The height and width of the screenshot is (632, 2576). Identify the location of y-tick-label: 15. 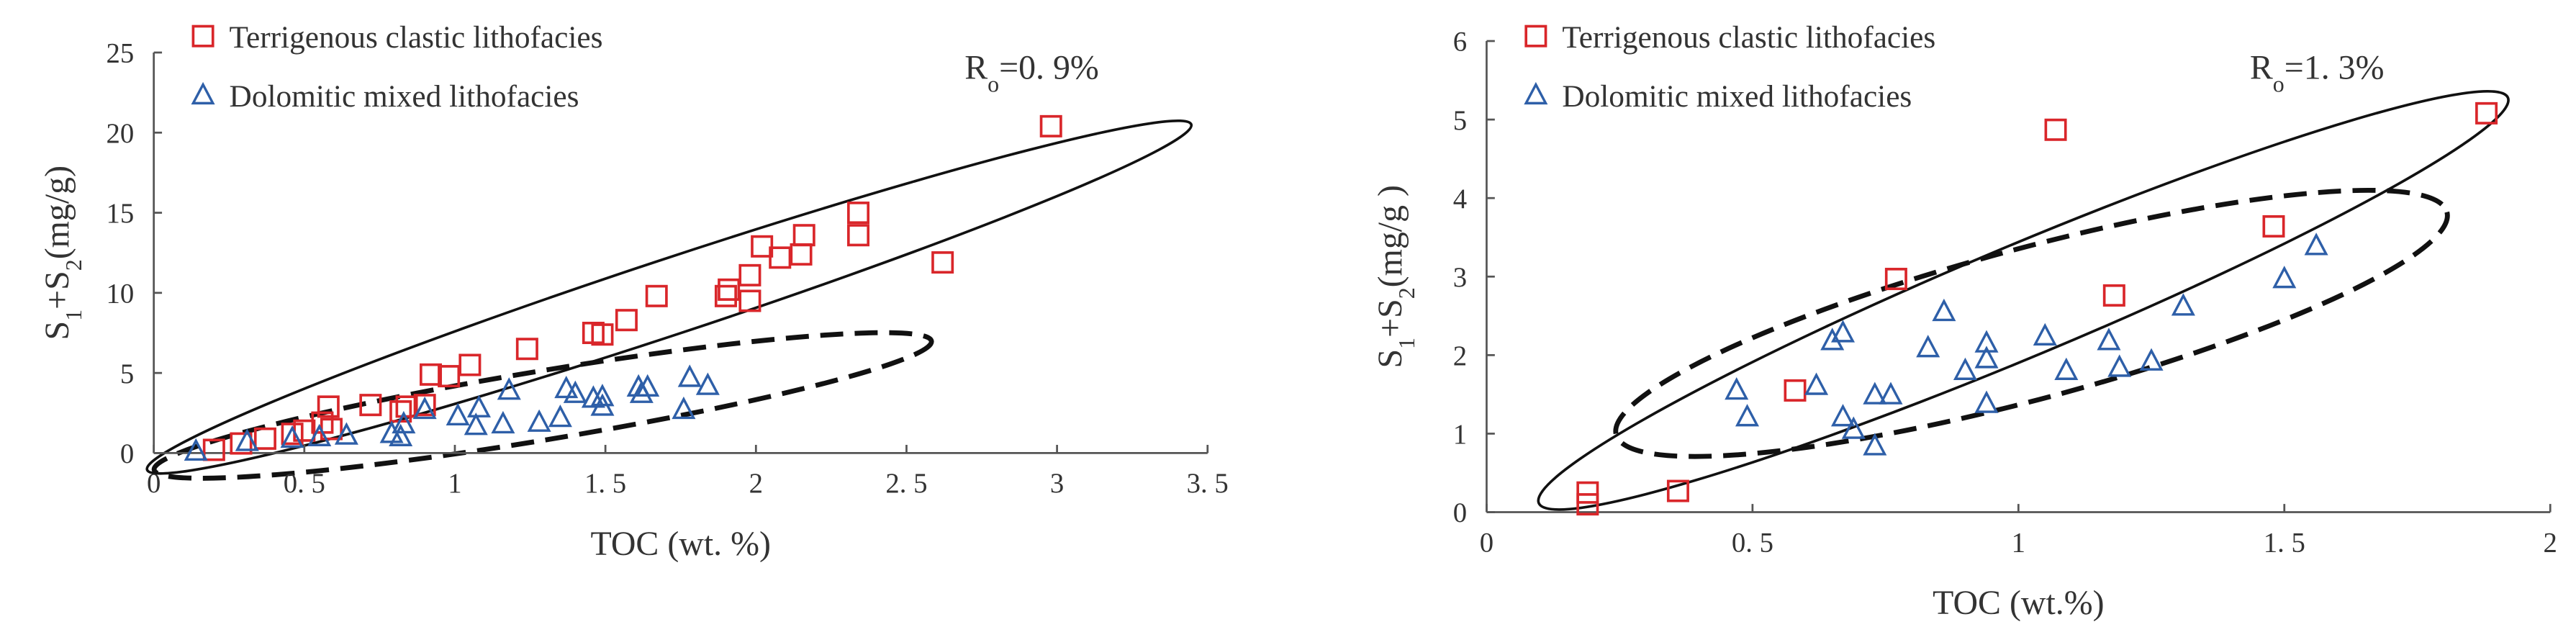
(121, 213).